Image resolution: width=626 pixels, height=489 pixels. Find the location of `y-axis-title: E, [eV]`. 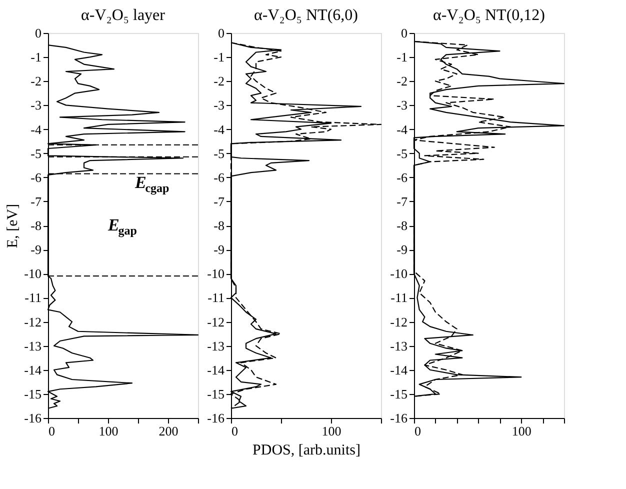

y-axis-title: E, [eV] is located at coordinates (13, 226).